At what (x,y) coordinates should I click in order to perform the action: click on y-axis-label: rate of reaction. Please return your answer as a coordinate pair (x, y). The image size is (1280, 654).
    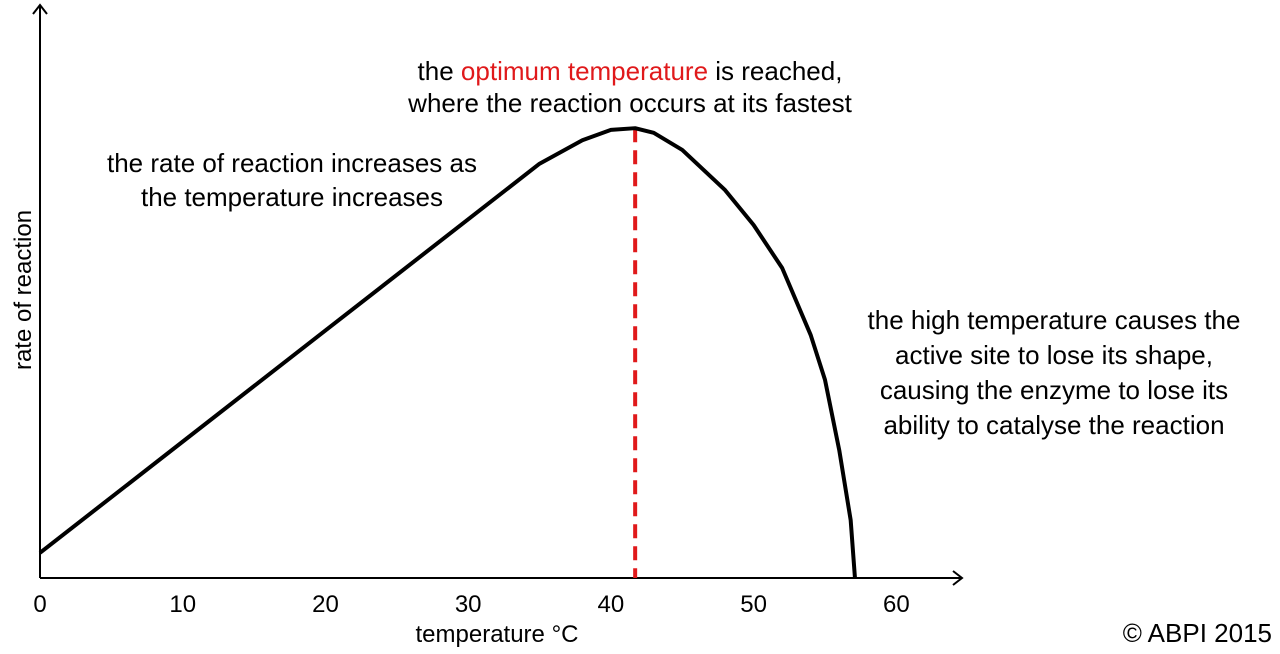
    Looking at the image, I should click on (23, 290).